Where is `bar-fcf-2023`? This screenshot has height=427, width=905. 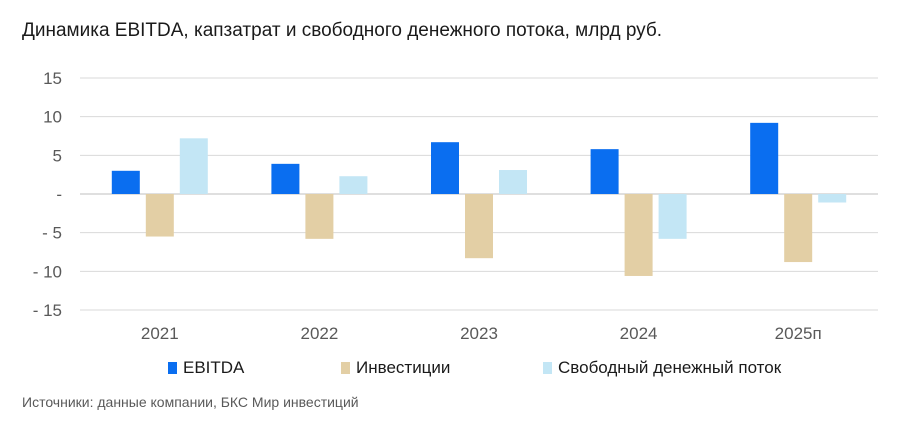
bar-fcf-2023 is located at coordinates (513, 182).